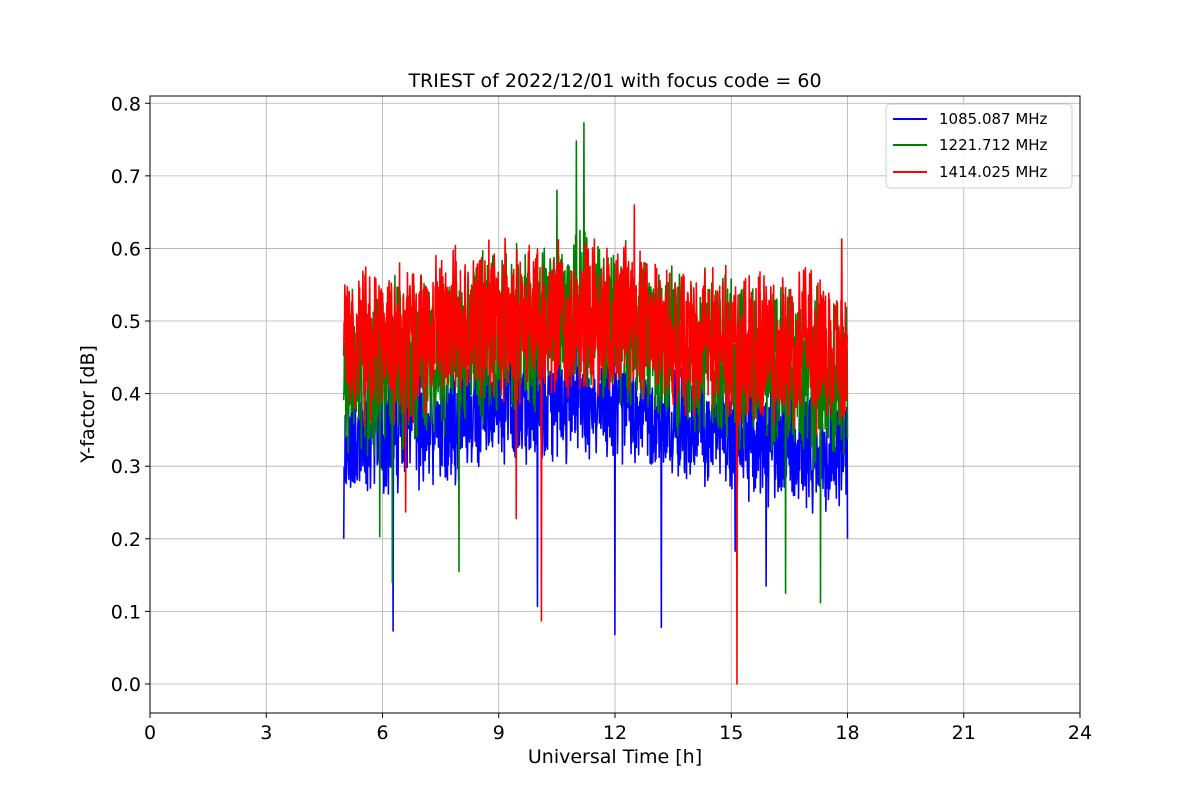 This screenshot has width=1200, height=800. I want to click on x-tick-label: 3, so click(266, 733).